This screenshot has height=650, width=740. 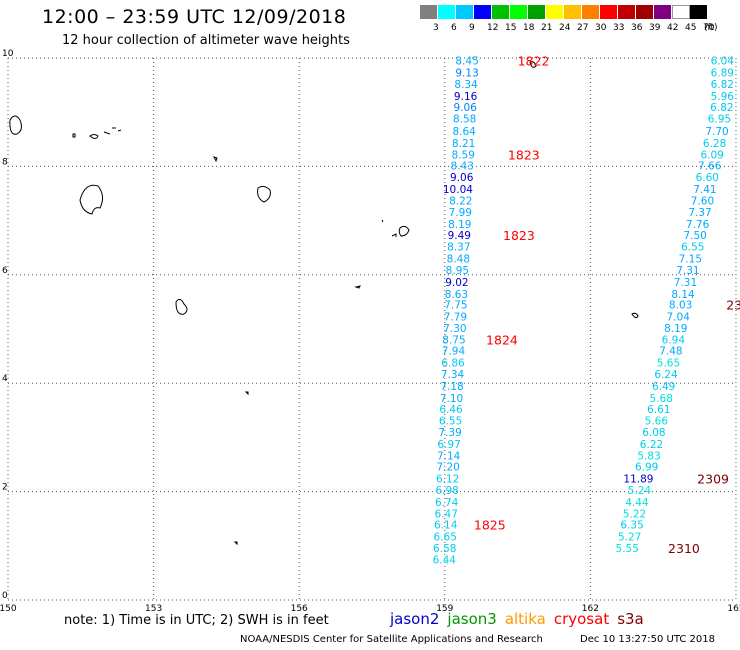 What do you see at coordinates (525, 619) in the screenshot?
I see `legend-item-altika: altika` at bounding box center [525, 619].